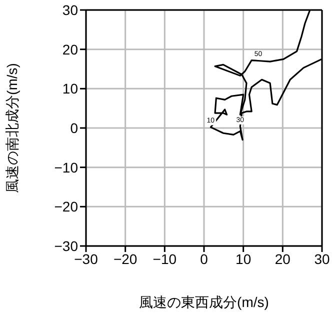  What do you see at coordinates (66, 167) in the screenshot?
I see `y-tick-label: −10` at bounding box center [66, 167].